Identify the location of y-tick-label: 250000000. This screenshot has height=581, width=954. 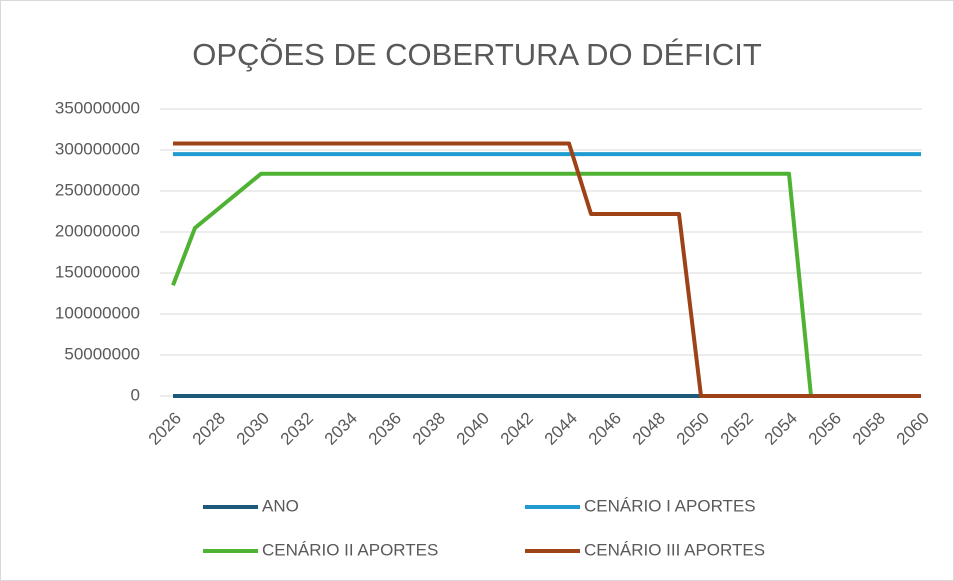
(97, 189).